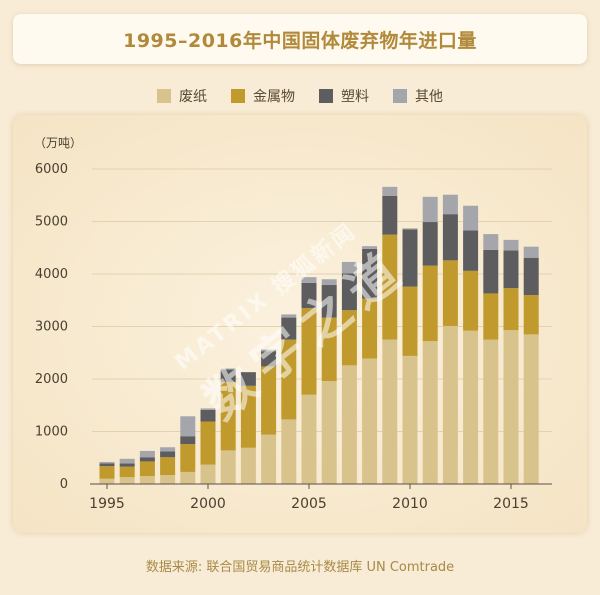  What do you see at coordinates (164, 96) in the screenshot?
I see `legend-swatch-paper` at bounding box center [164, 96].